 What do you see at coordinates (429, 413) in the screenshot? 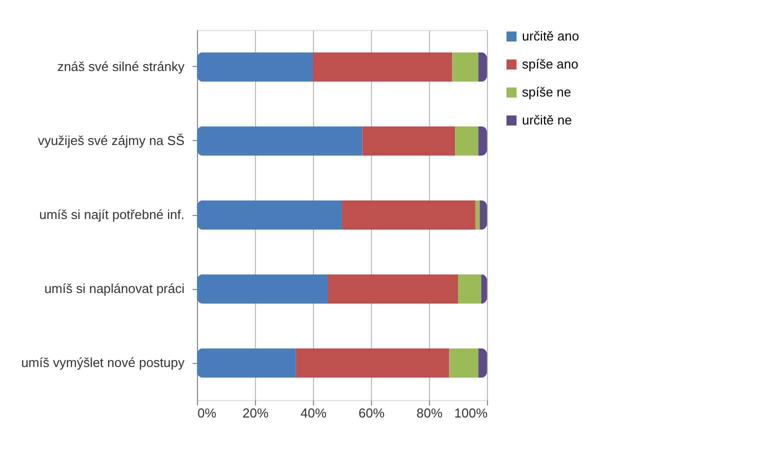
I see `x-tick-label: 80%` at bounding box center [429, 413].